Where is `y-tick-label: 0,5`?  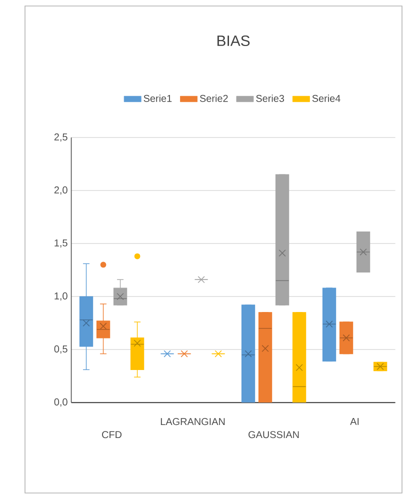 y-tick-label: 0,5 is located at coordinates (61, 349).